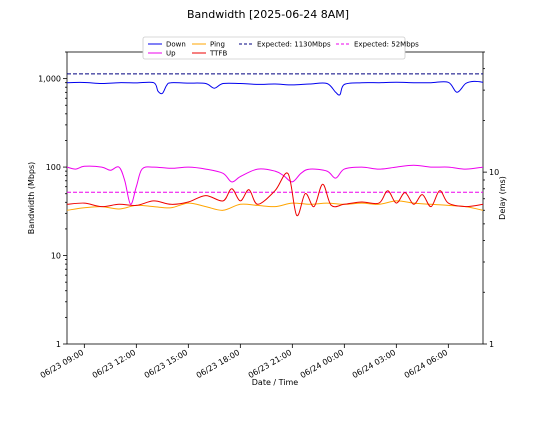  Describe the element at coordinates (268, 14) in the screenshot. I see `chart-title: Bandwidth [2025-06-24 8AM]` at that location.